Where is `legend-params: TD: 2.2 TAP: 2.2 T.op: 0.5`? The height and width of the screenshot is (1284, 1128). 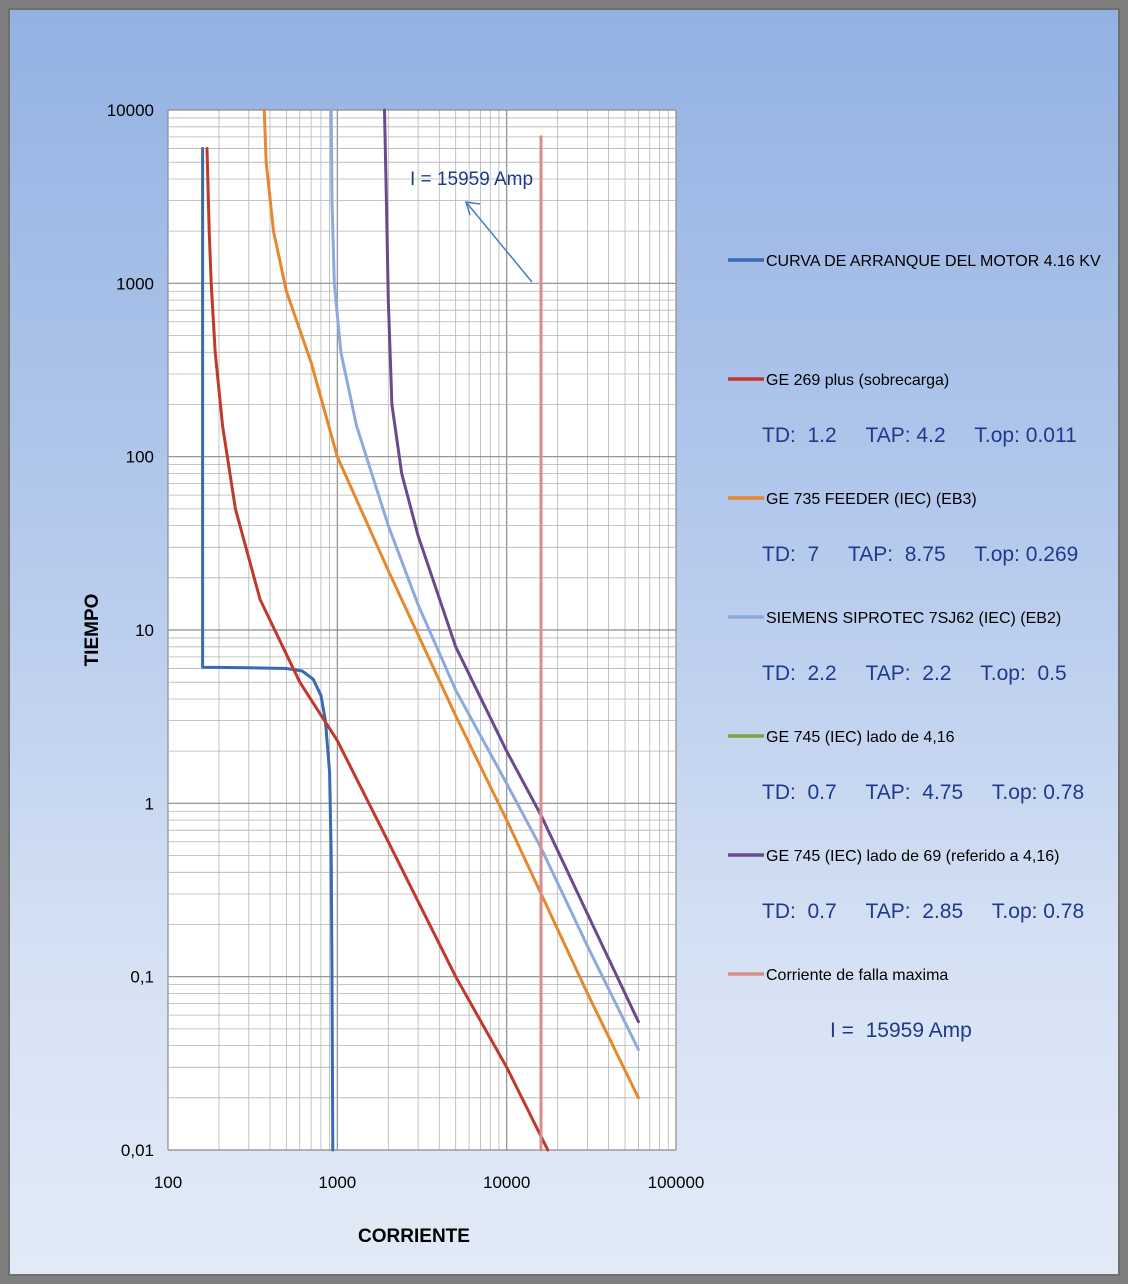
legend-params: TD: 2.2 TAP: 2.2 T.op: 0.5 is located at coordinates (914, 673).